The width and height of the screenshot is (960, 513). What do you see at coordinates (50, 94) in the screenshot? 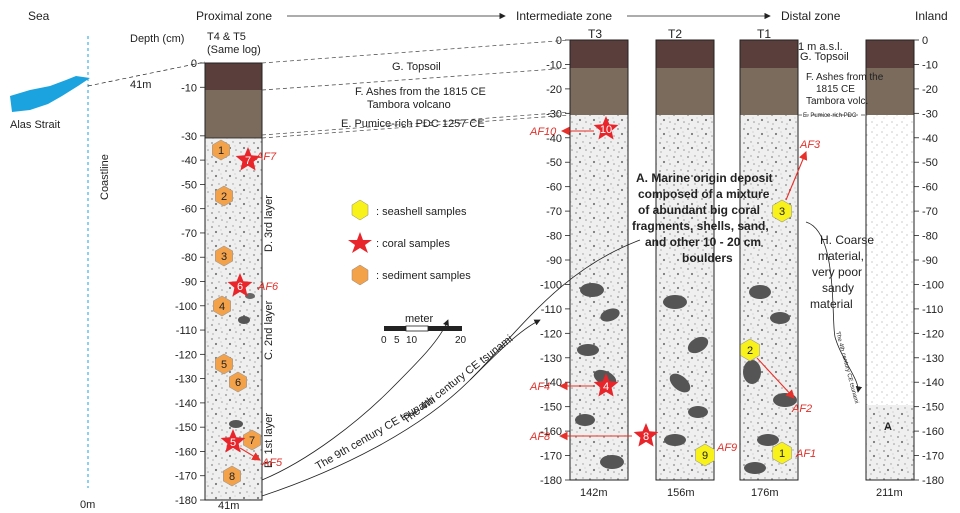
I see `sea-water-shape` at bounding box center [50, 94].